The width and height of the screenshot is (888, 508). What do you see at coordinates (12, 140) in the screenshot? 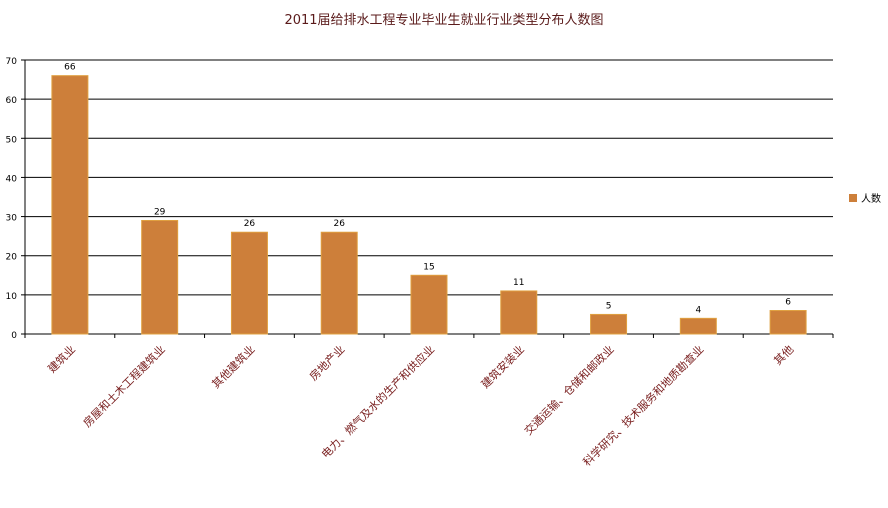
I see `y-tick-label: 50` at bounding box center [12, 140].